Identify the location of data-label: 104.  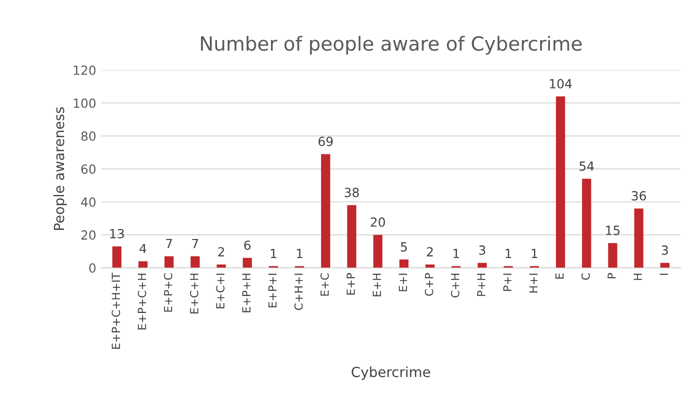
(561, 83).